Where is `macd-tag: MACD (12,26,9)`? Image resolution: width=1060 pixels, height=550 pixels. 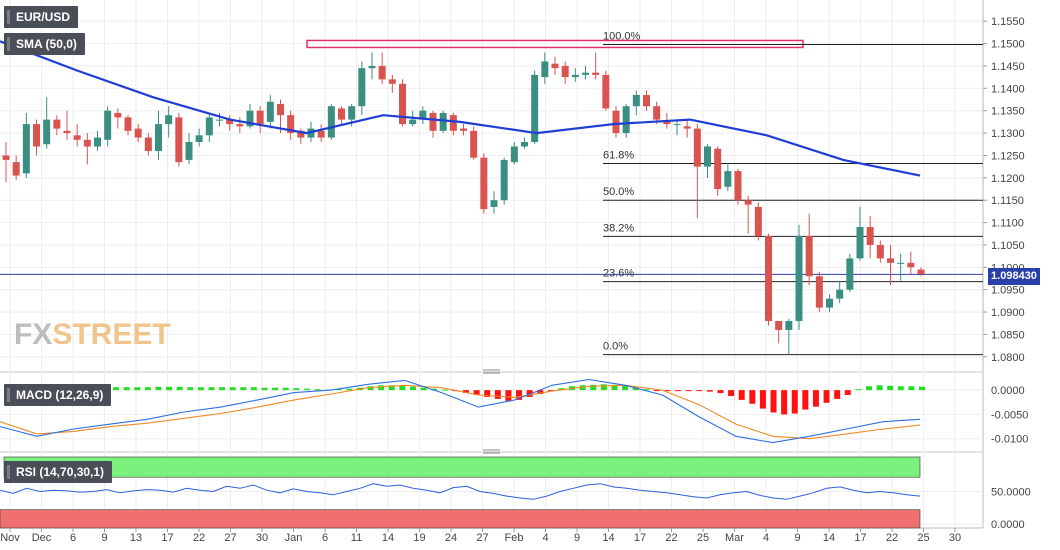
macd-tag: MACD (12,26,9) is located at coordinates (58, 395).